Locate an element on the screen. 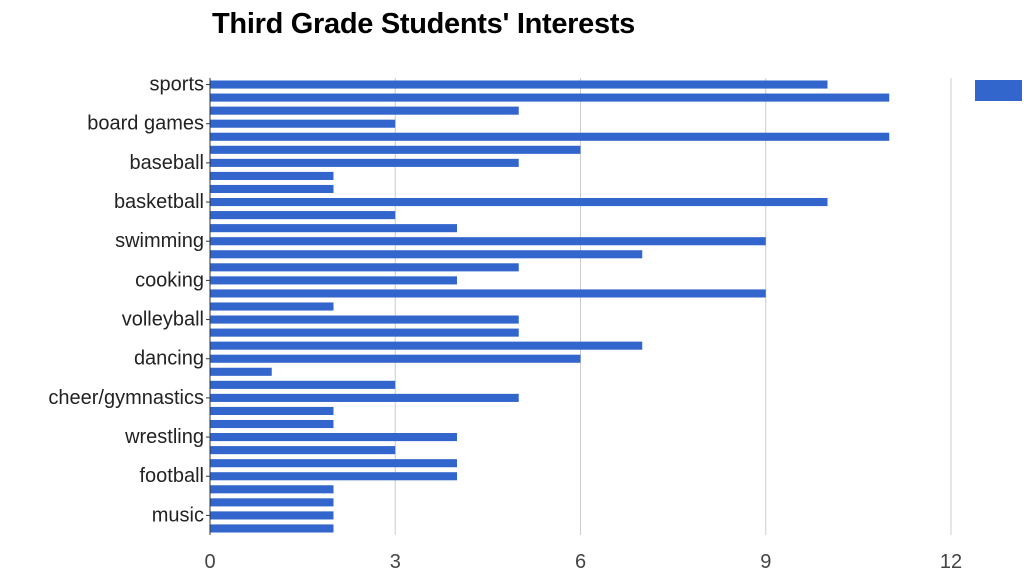 This screenshot has width=1024, height=574. category-label: board games is located at coordinates (145, 124).